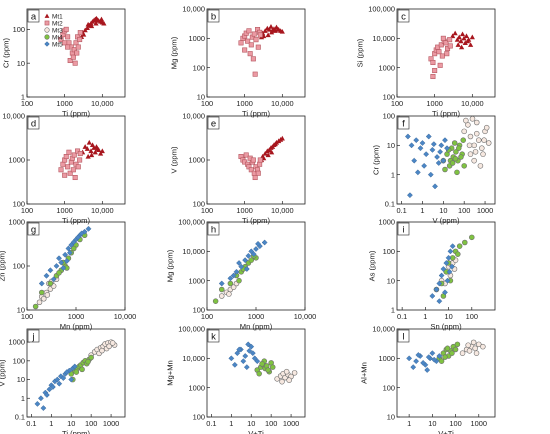 The image size is (550, 434). Describe the element at coordinates (33, 124) in the screenshot. I see `panel-letter: d` at that location.